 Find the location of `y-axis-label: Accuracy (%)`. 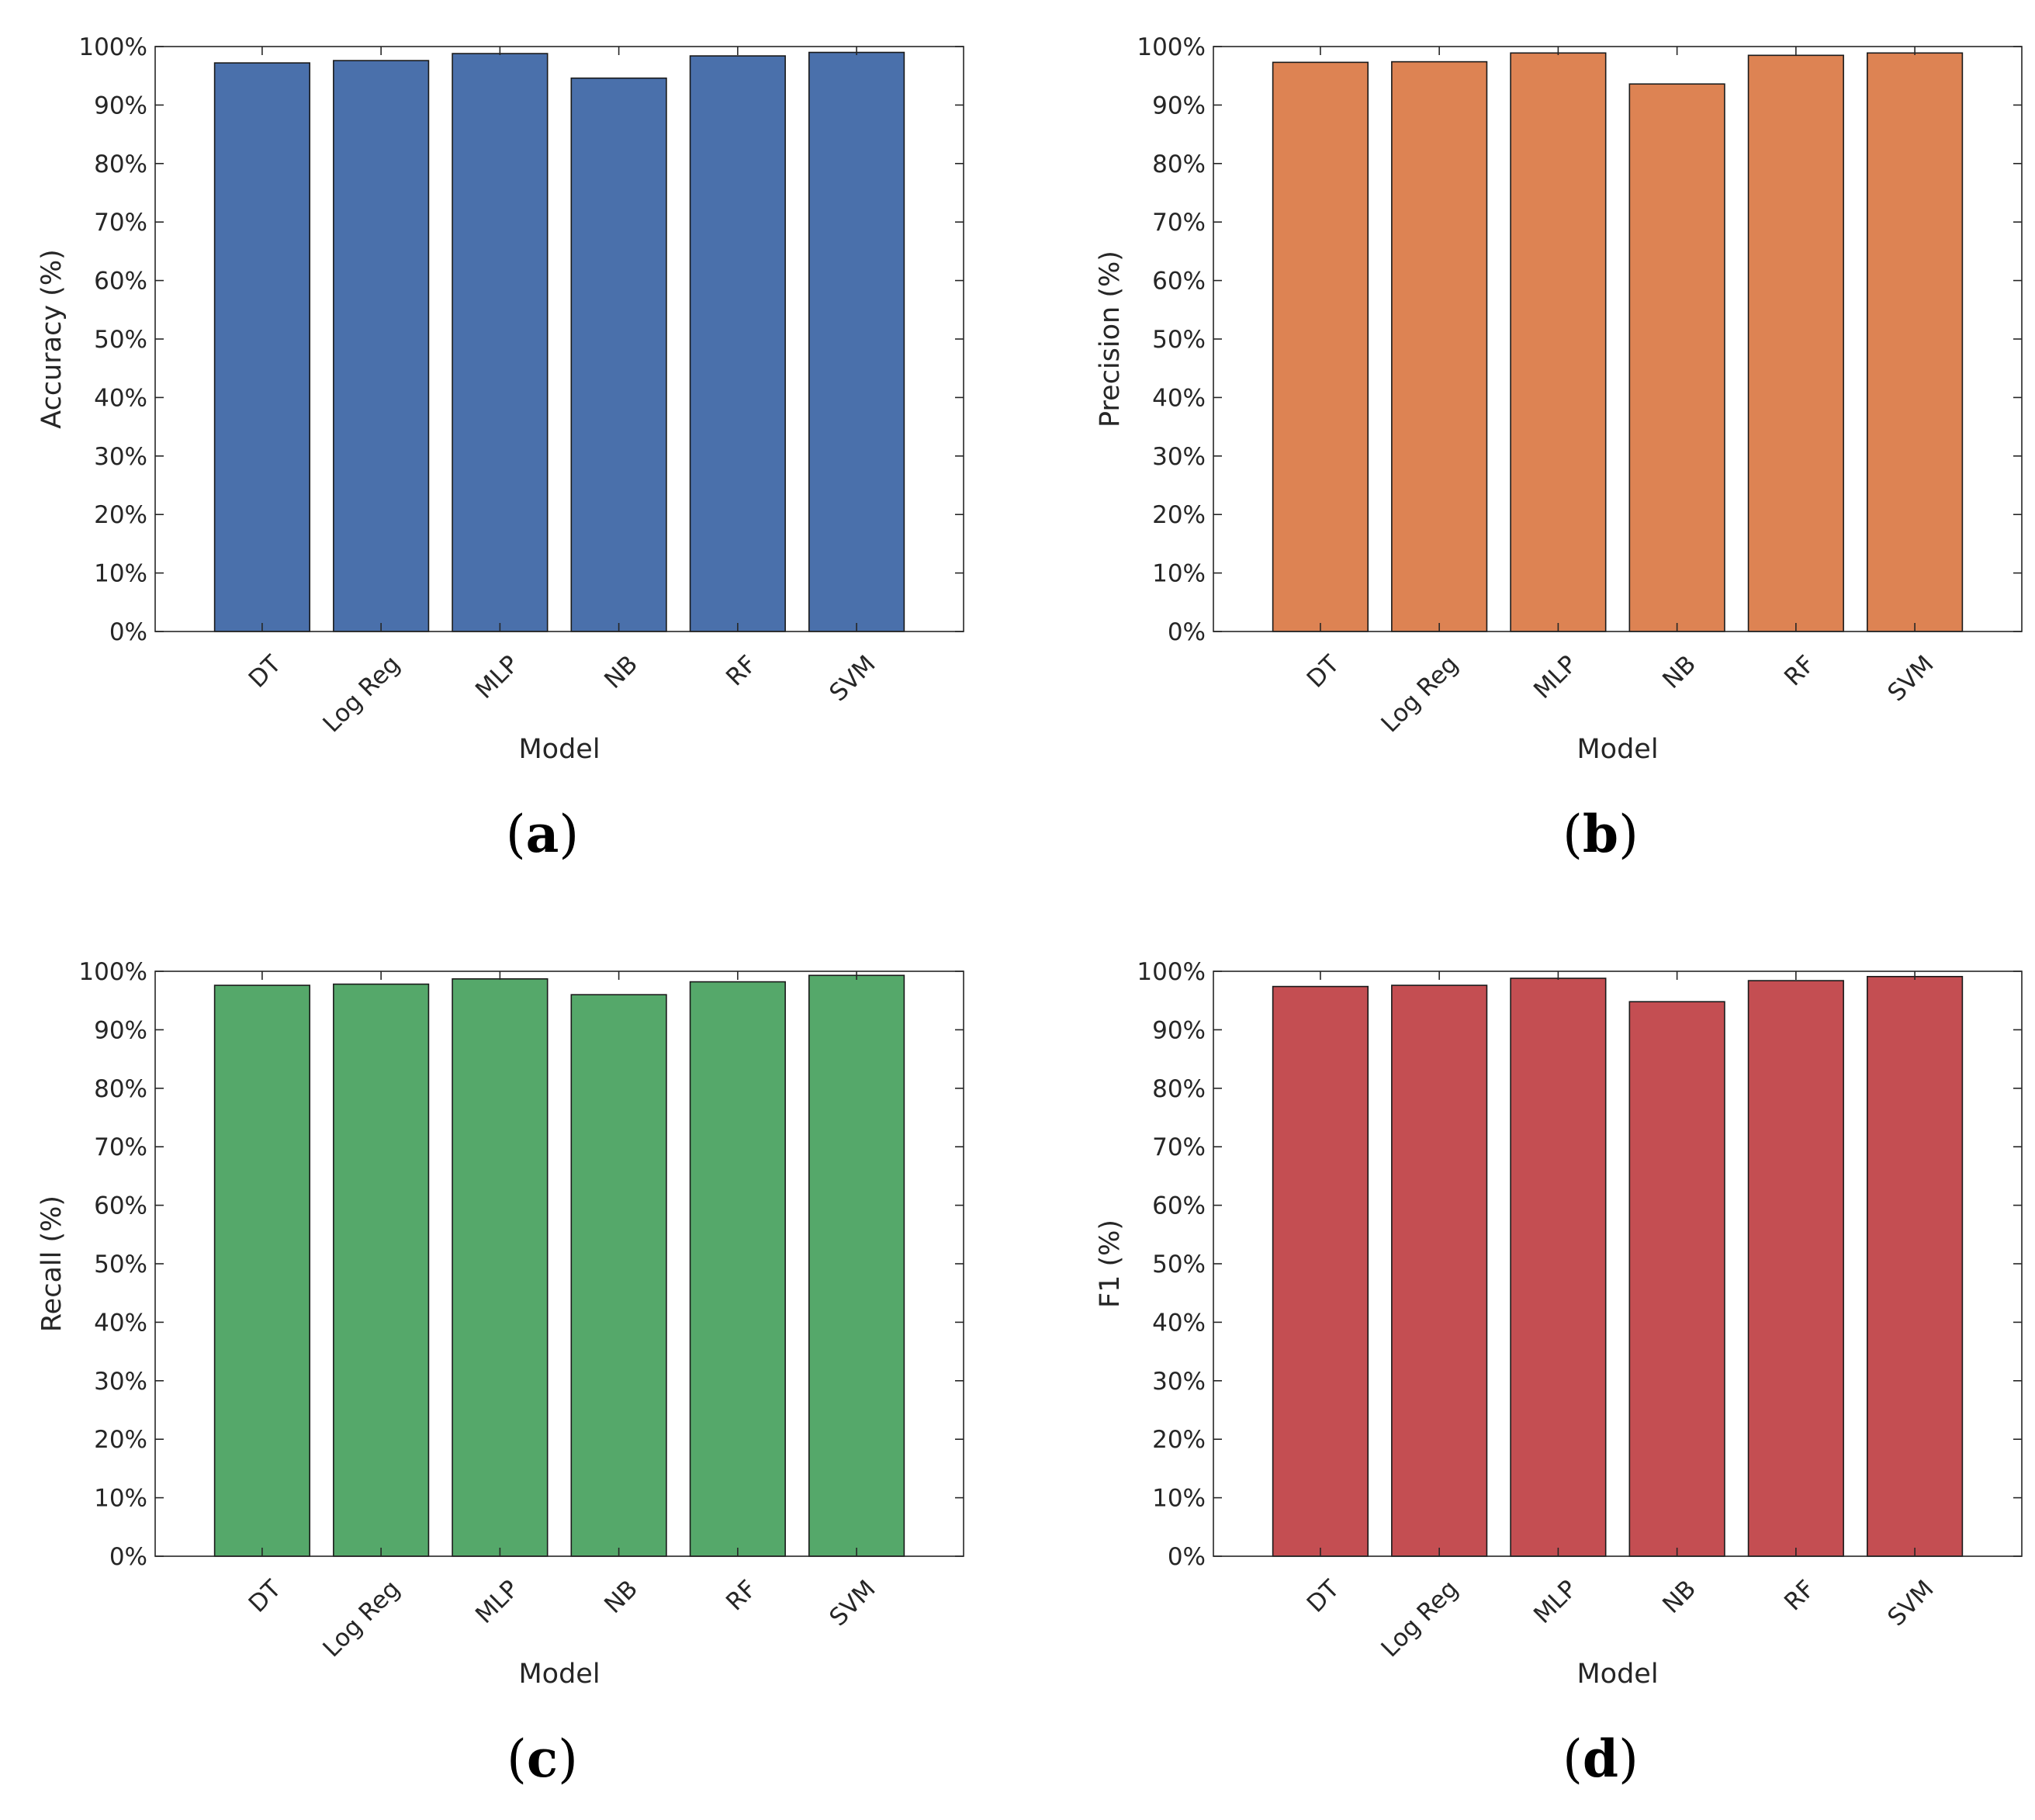

y-axis-label: Accuracy (%) is located at coordinates (51, 338).